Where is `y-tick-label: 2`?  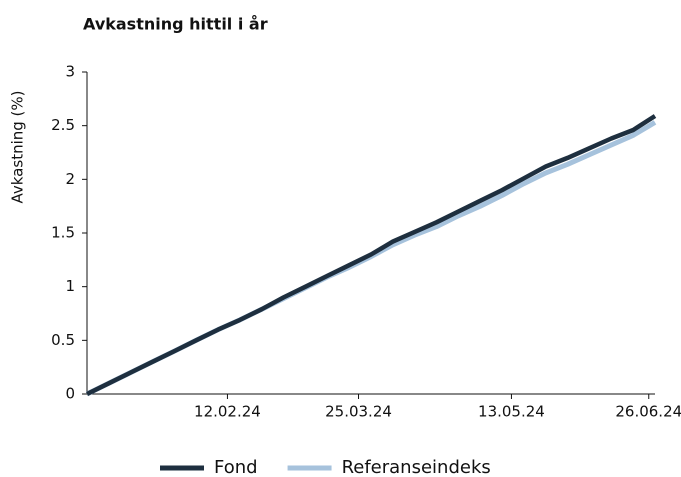 y-tick-label: 2 is located at coordinates (70, 179).